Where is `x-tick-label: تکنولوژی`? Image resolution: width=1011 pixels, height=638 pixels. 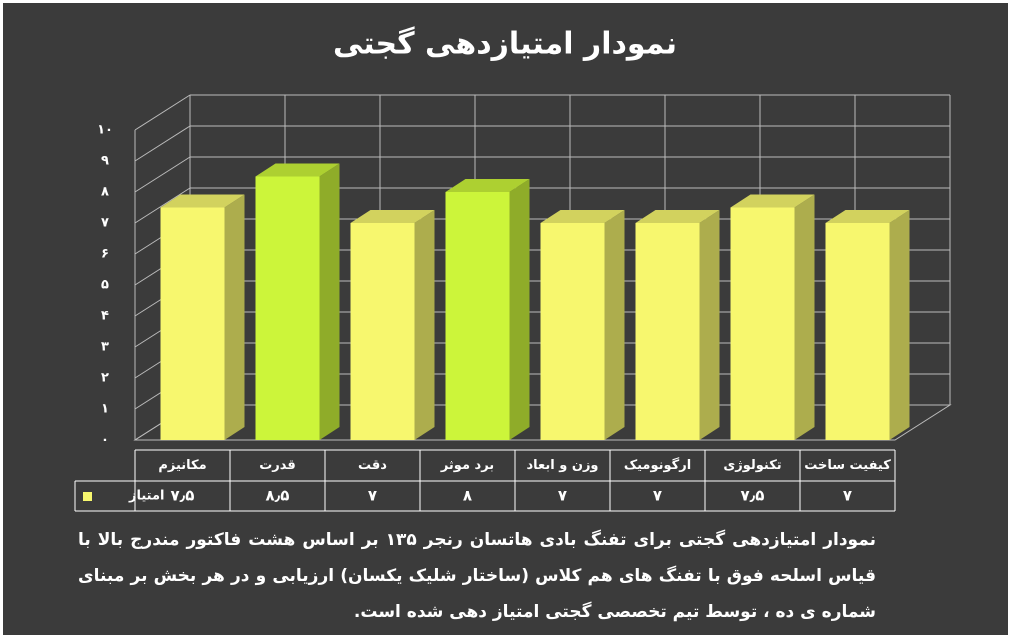
x-tick-label: تکنولوژی is located at coordinates (752, 465).